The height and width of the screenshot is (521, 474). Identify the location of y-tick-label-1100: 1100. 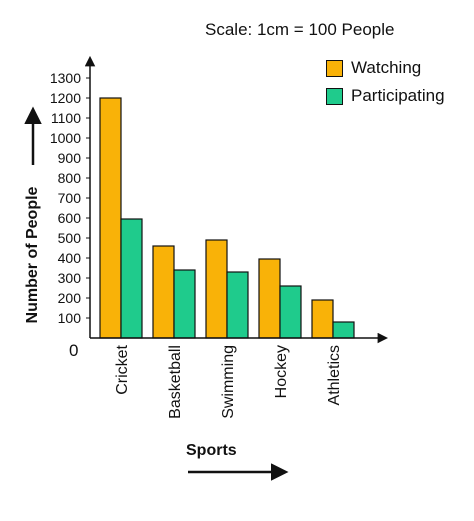
(66, 118).